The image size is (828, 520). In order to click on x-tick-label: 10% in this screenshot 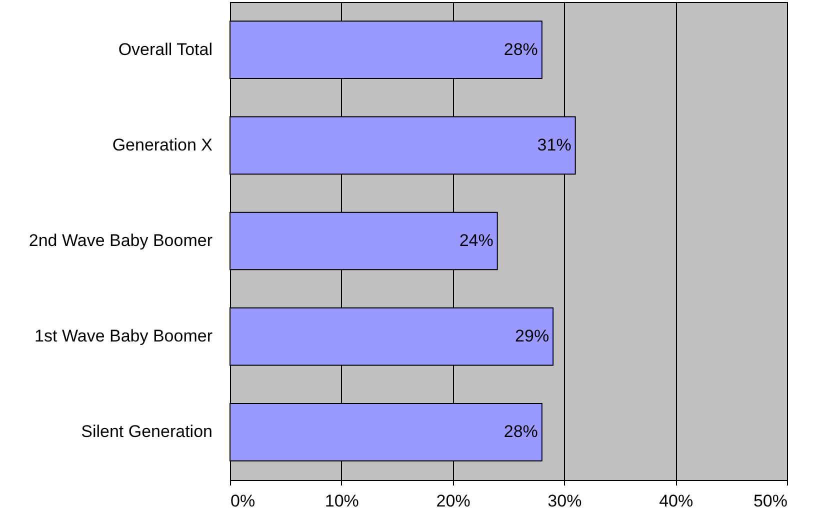, I will do `click(341, 501)`.